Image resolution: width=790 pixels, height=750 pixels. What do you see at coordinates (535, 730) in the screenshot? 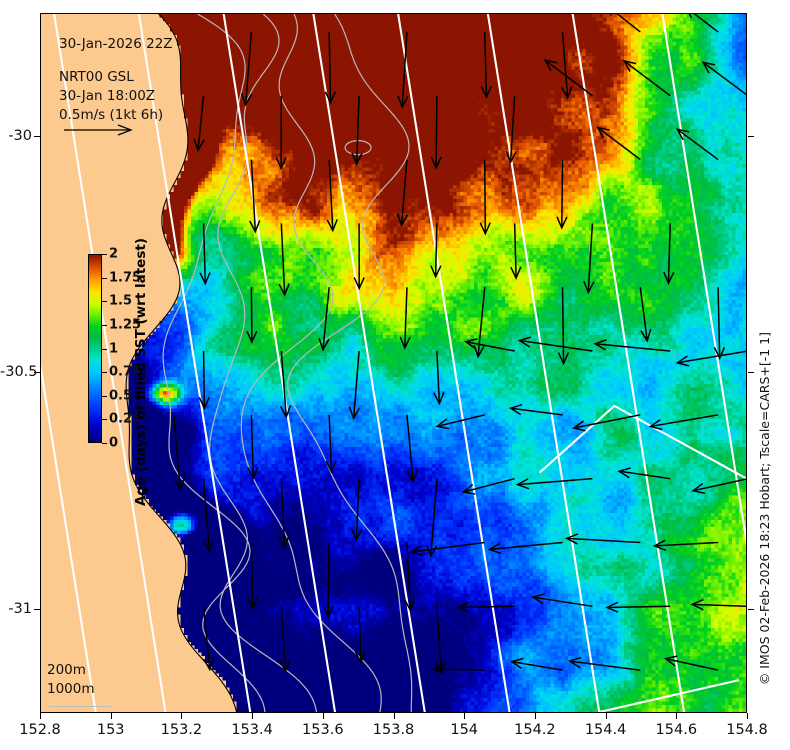
I see `x-axis-tick-label: 154.2` at bounding box center [535, 730].